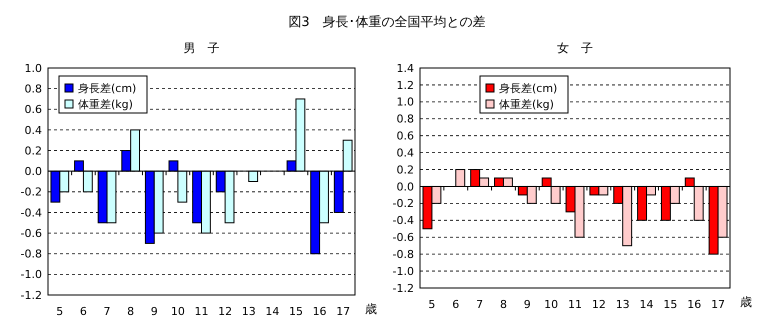 The height and width of the screenshot is (320, 758). I want to click on y-tick-label: 1.4, so click(405, 68).